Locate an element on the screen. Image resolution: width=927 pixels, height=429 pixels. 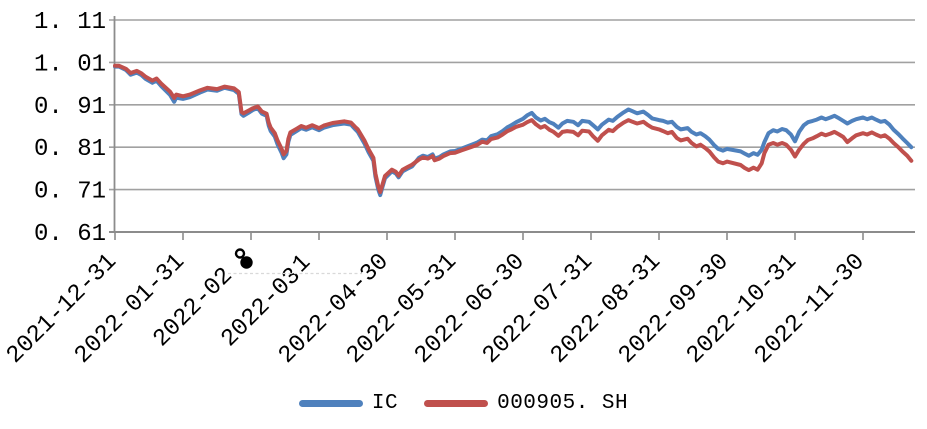
y-tick-label: 0. 61 is located at coordinates (70, 234).